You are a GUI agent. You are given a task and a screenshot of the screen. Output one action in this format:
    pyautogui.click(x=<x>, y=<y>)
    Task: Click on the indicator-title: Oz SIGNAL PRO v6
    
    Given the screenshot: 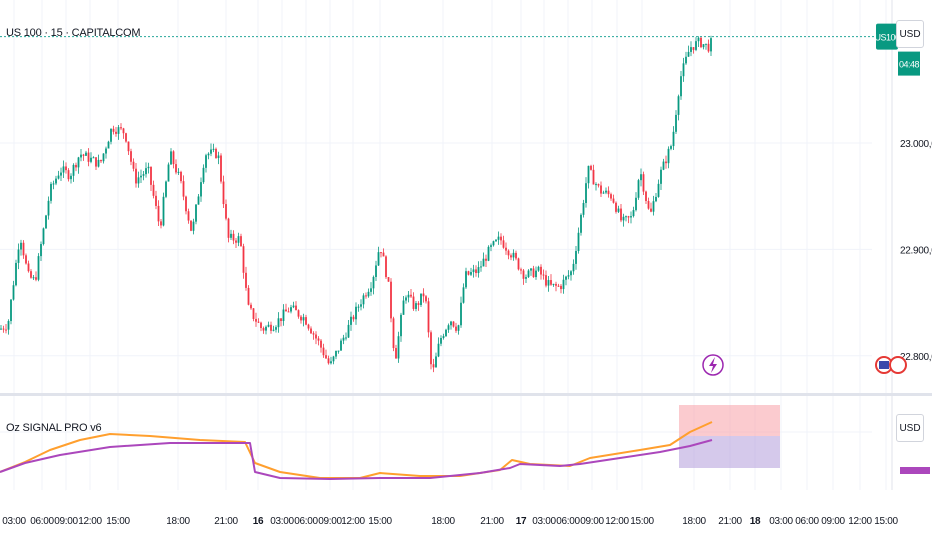 What is the action you would take?
    pyautogui.click(x=54, y=428)
    